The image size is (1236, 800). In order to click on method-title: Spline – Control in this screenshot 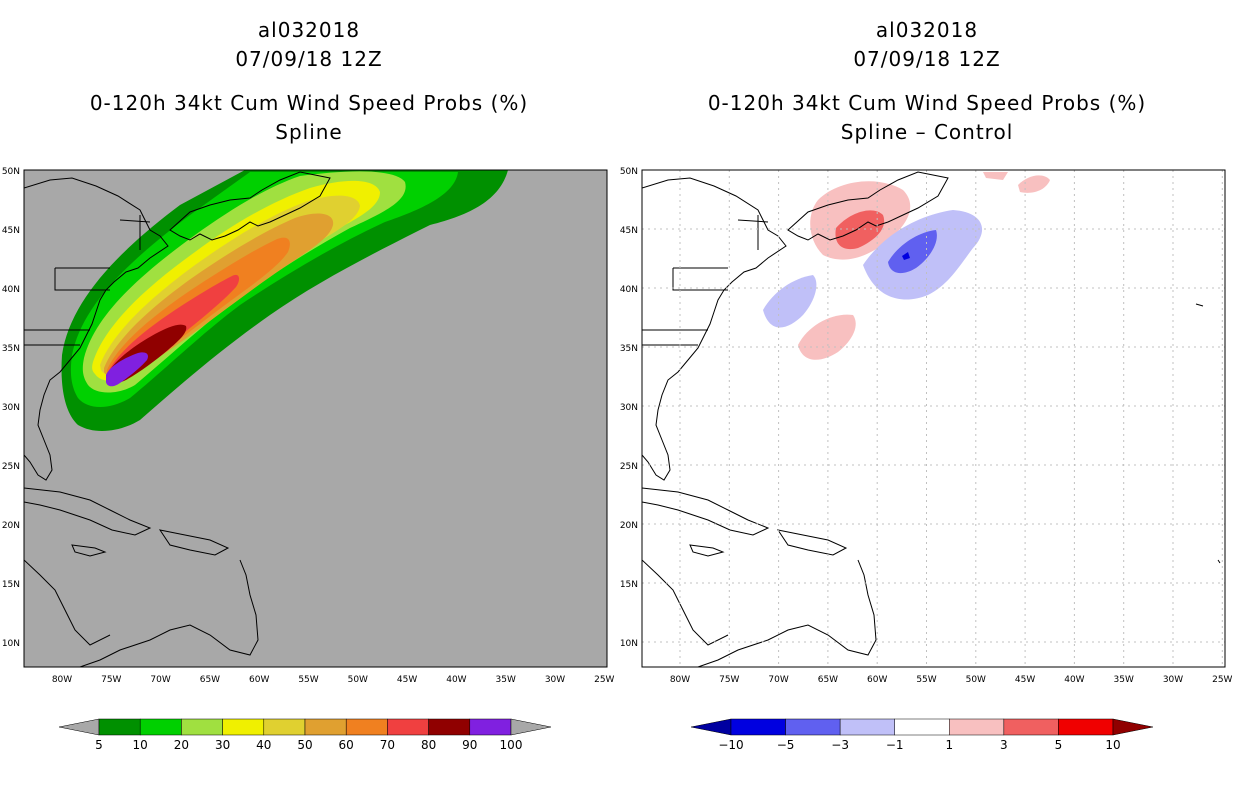, I will do `click(927, 132)`.